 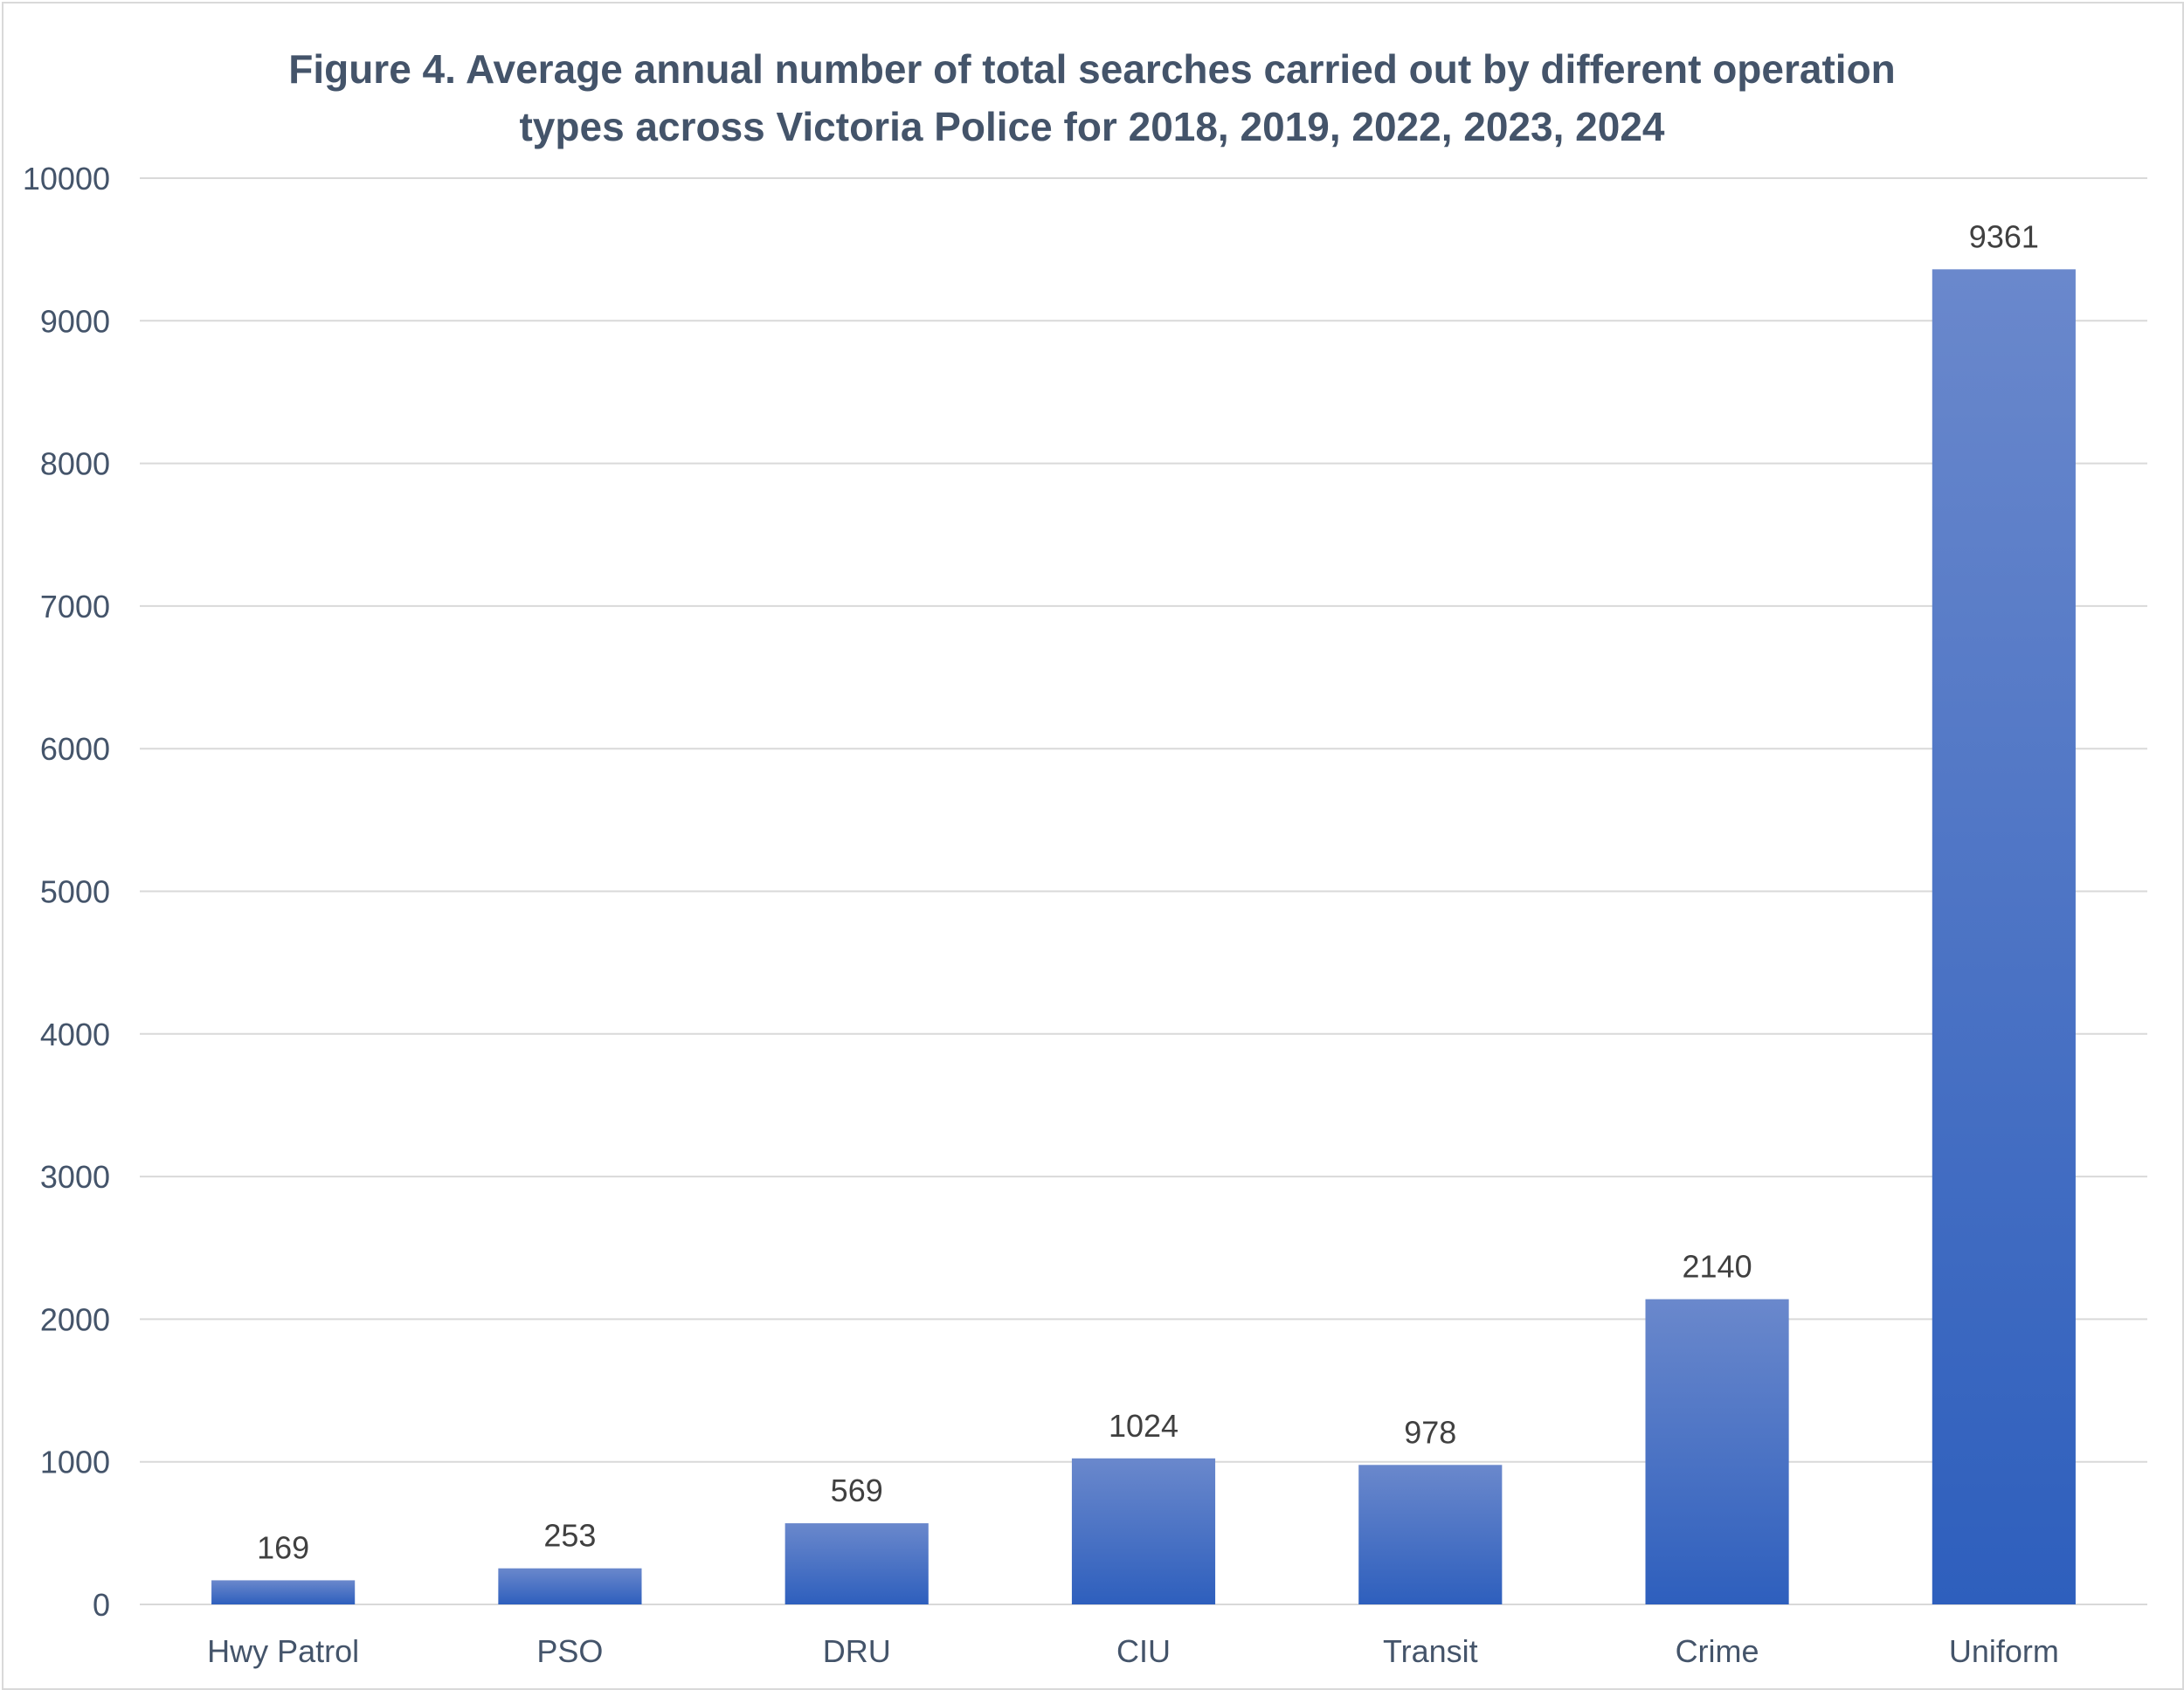 I want to click on y-tick-label: 0, so click(x=101, y=1605).